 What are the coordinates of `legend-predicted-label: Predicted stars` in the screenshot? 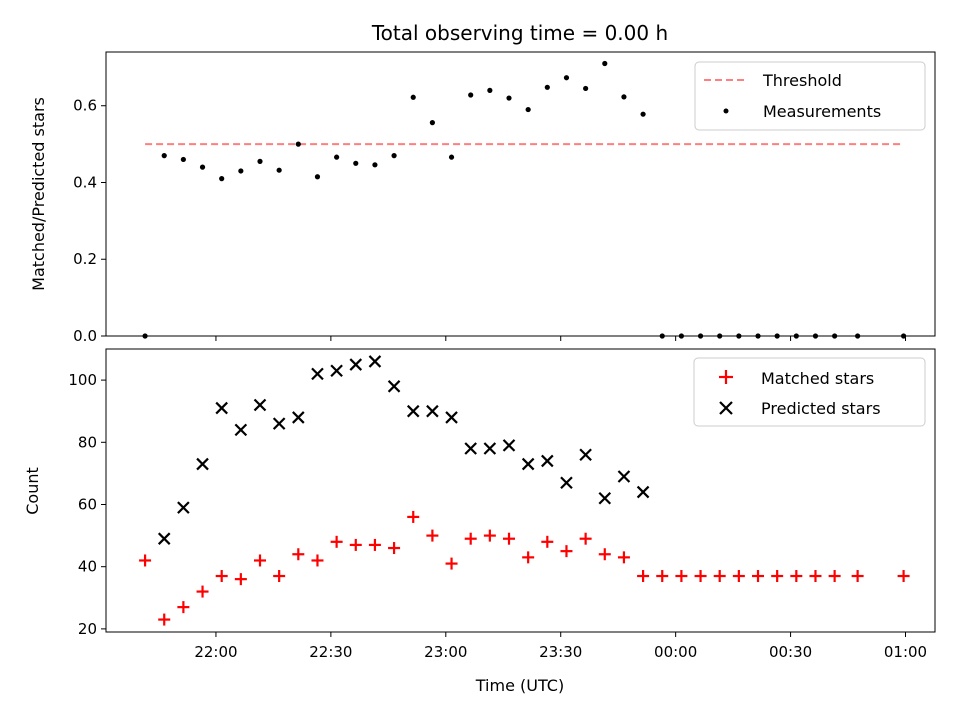 It's located at (821, 408).